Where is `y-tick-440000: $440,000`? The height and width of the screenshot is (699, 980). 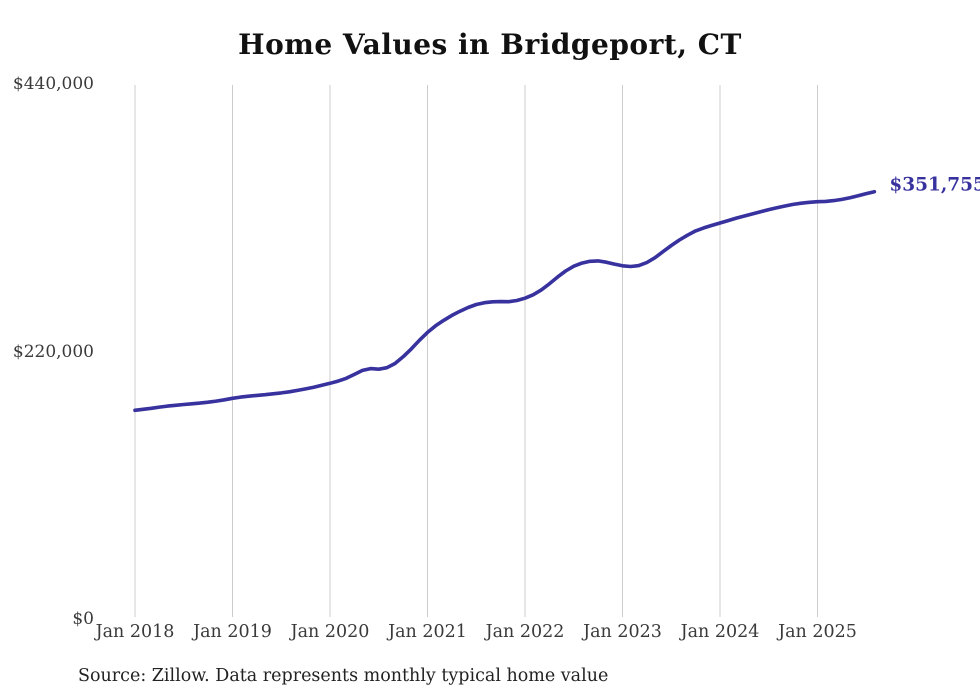 y-tick-440000: $440,000 is located at coordinates (53, 84).